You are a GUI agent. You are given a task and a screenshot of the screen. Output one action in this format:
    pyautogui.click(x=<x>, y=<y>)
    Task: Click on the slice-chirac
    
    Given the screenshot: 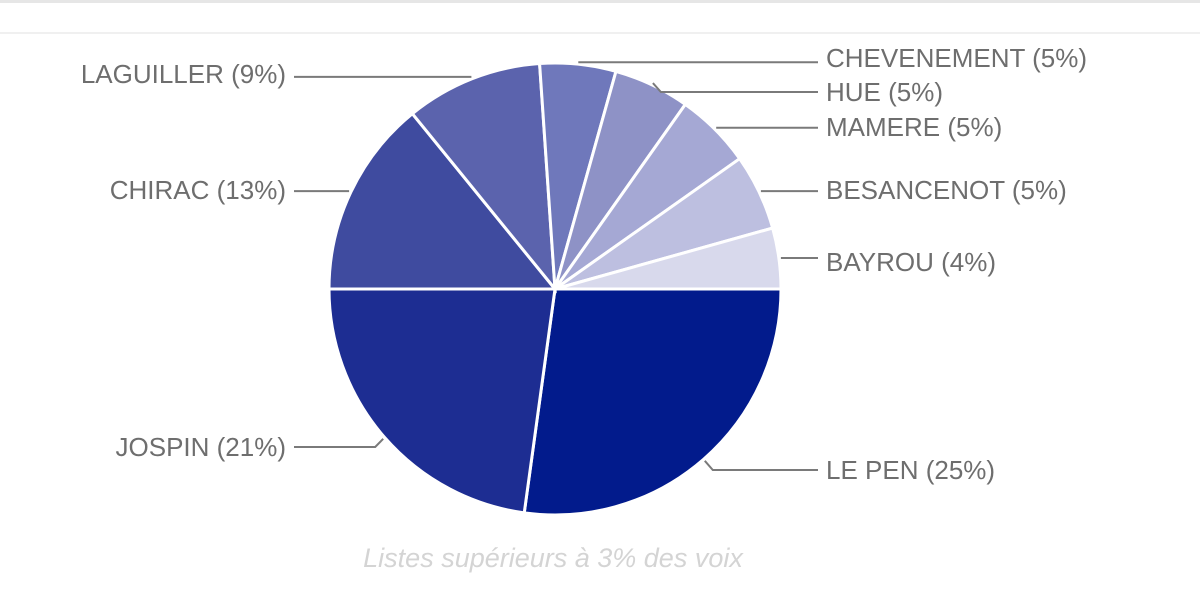 What is the action you would take?
    pyautogui.click(x=443, y=201)
    